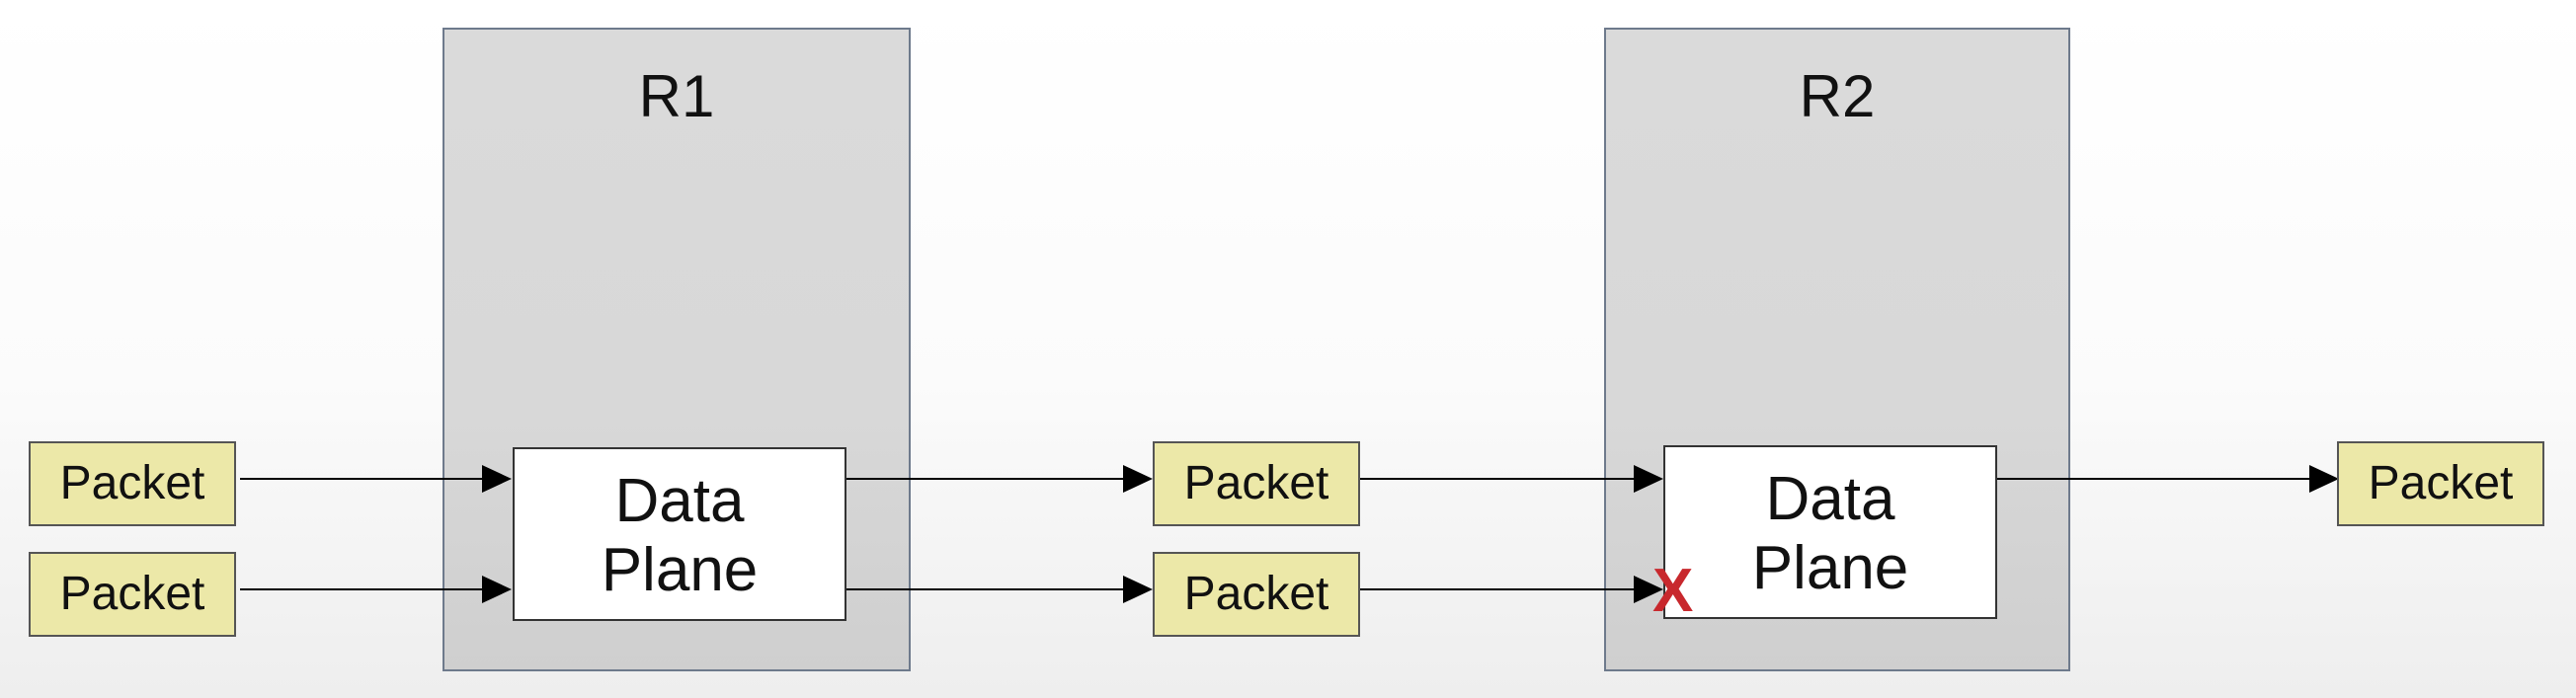  What do you see at coordinates (1830, 499) in the screenshot?
I see `r2-data-plane-line1: Data` at bounding box center [1830, 499].